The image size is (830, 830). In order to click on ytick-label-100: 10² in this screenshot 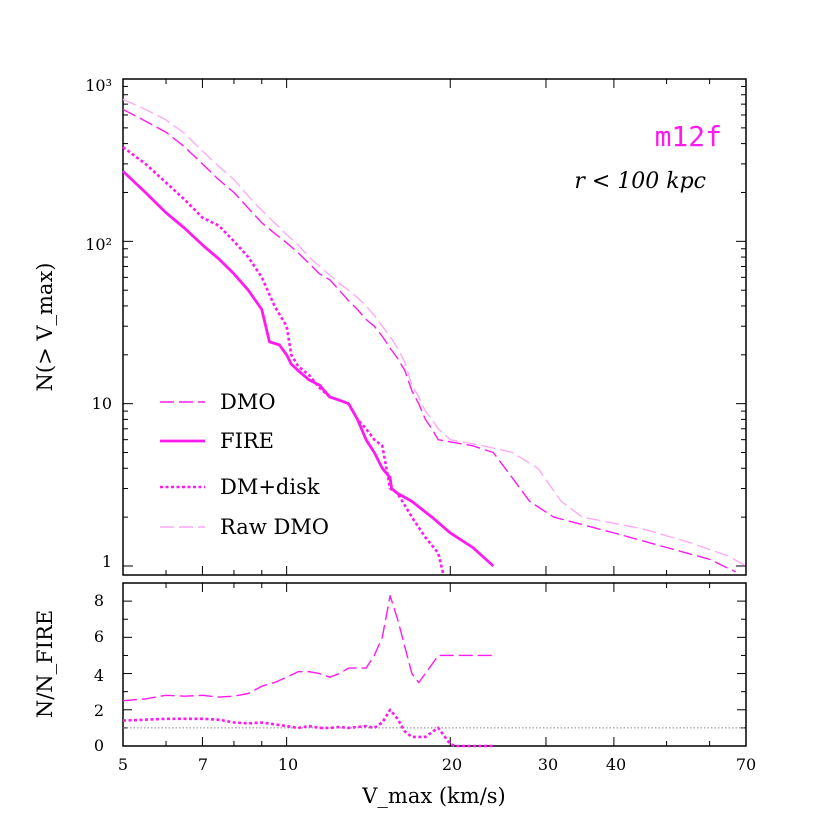, I will do `click(98, 244)`.